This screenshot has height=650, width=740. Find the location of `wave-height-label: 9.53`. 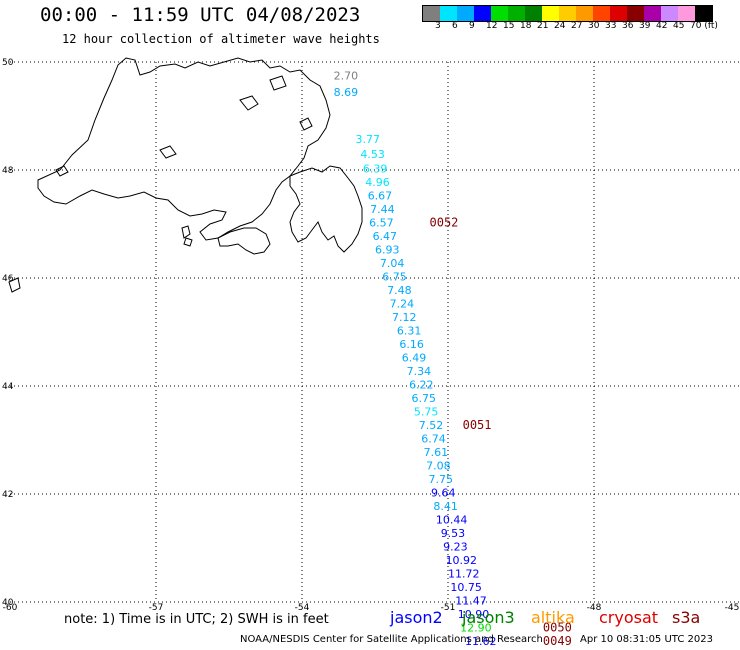

wave-height-label: 9.53 is located at coordinates (453, 533).